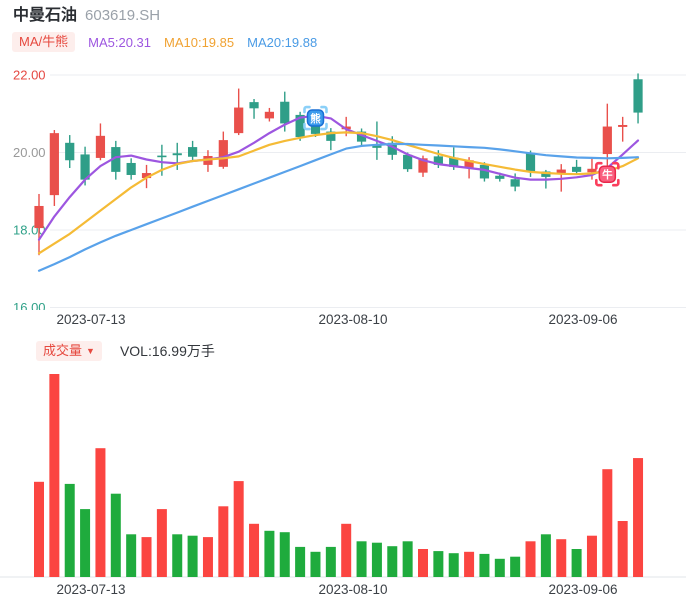  Describe the element at coordinates (119, 42) in the screenshot. I see `ma5-value: MA5:20.31` at that location.